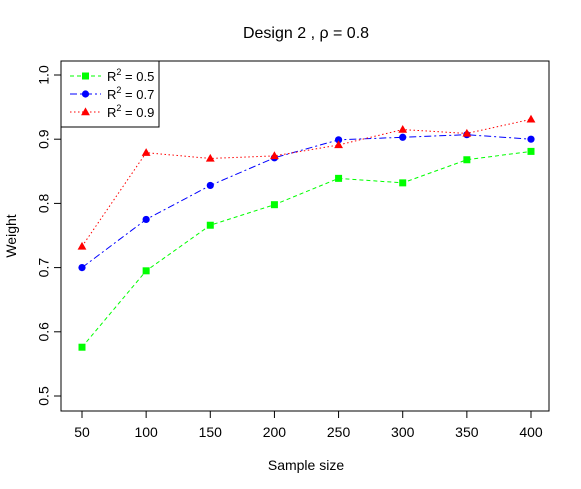 This screenshot has width=581, height=489. Describe the element at coordinates (308, 425) in the screenshot. I see `x-axis: 50 100 150 200 250 300 350 400` at that location.